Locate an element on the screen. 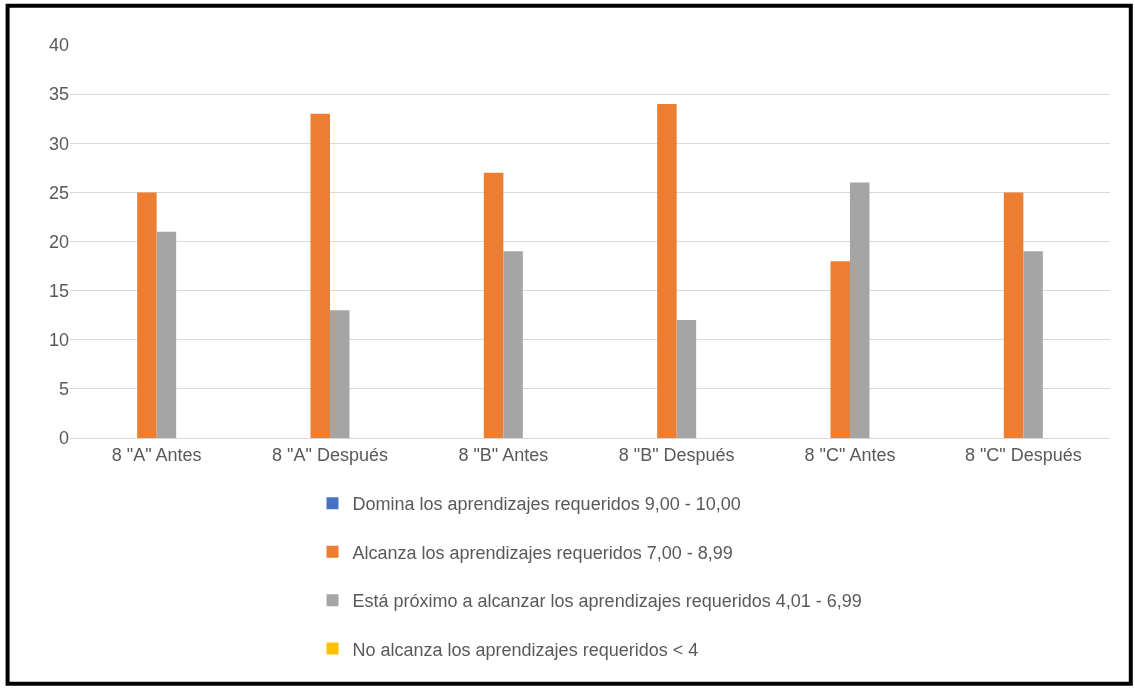  y-tick-label: 25 is located at coordinates (58, 192).